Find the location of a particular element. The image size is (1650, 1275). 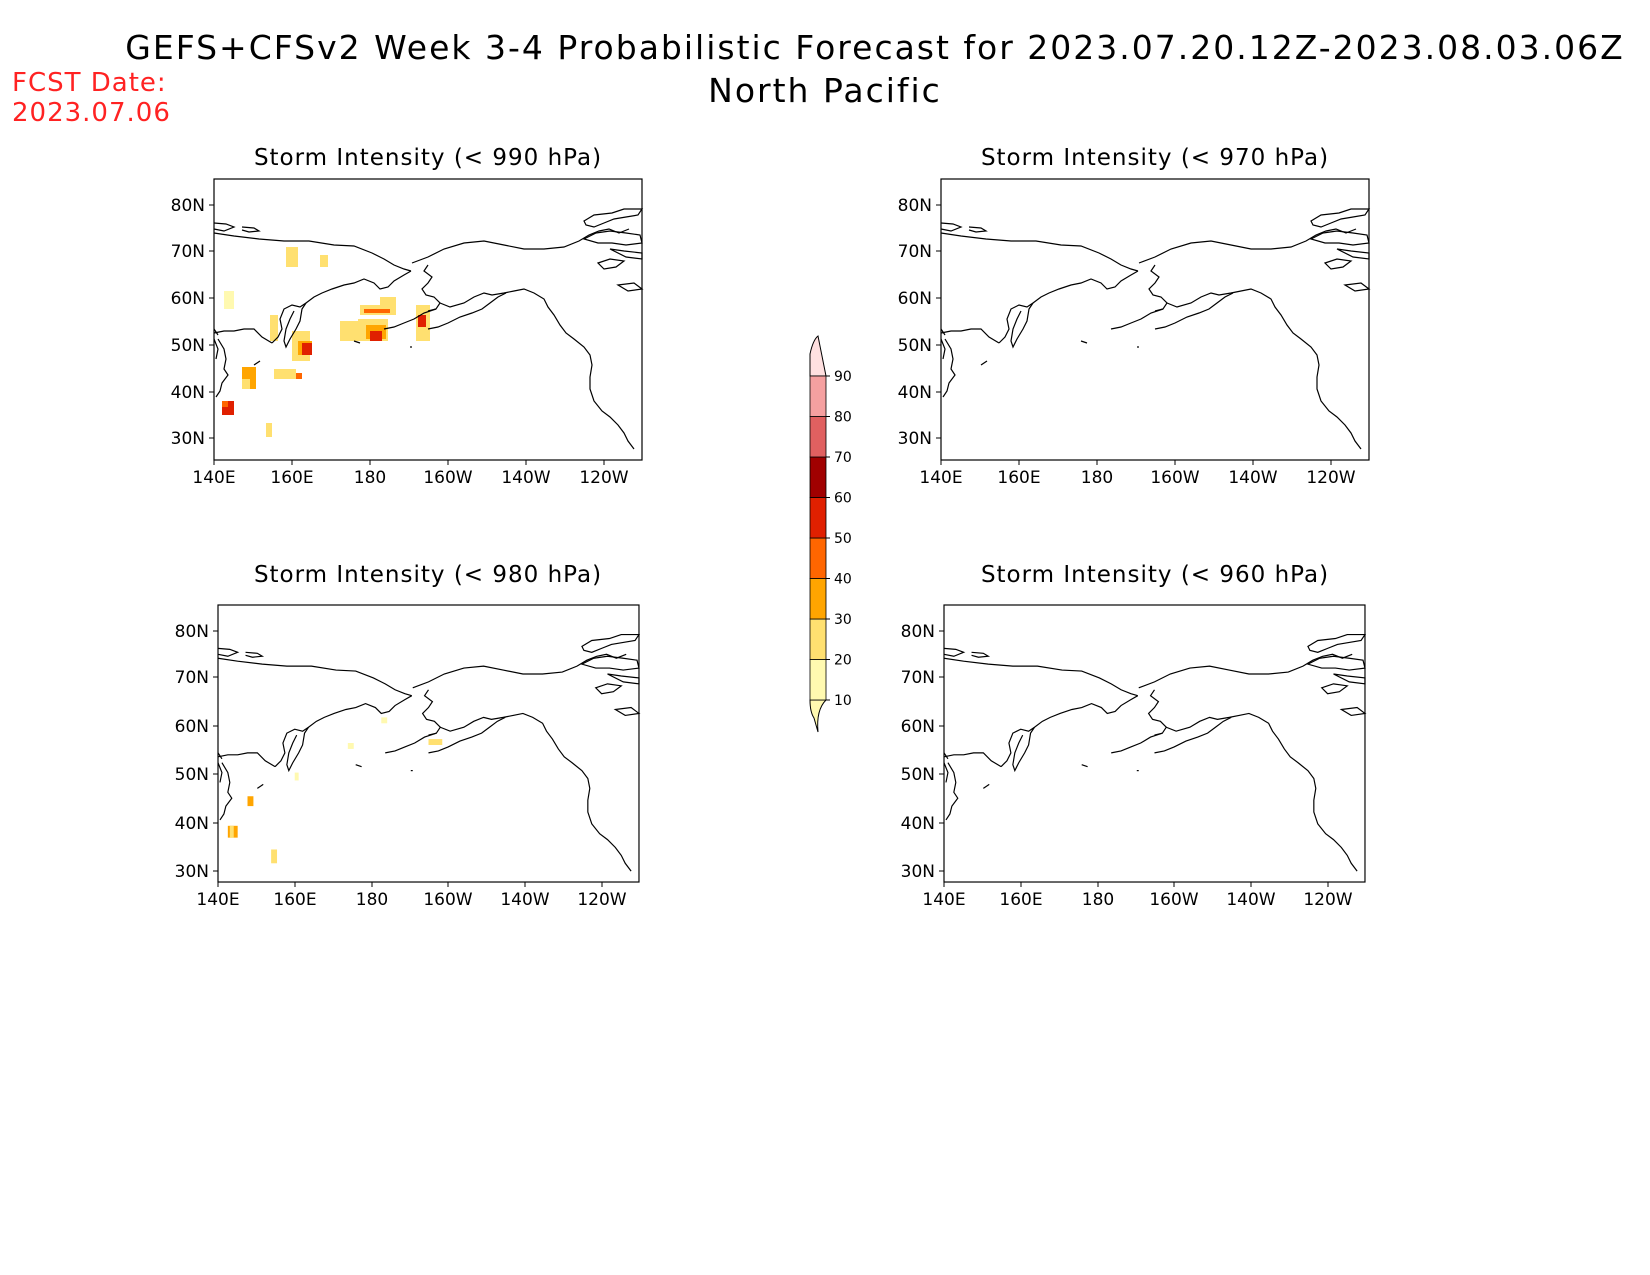

y-axis-960: 80N 70N 60N 50N 40N 30N is located at coordinates (922, 752).